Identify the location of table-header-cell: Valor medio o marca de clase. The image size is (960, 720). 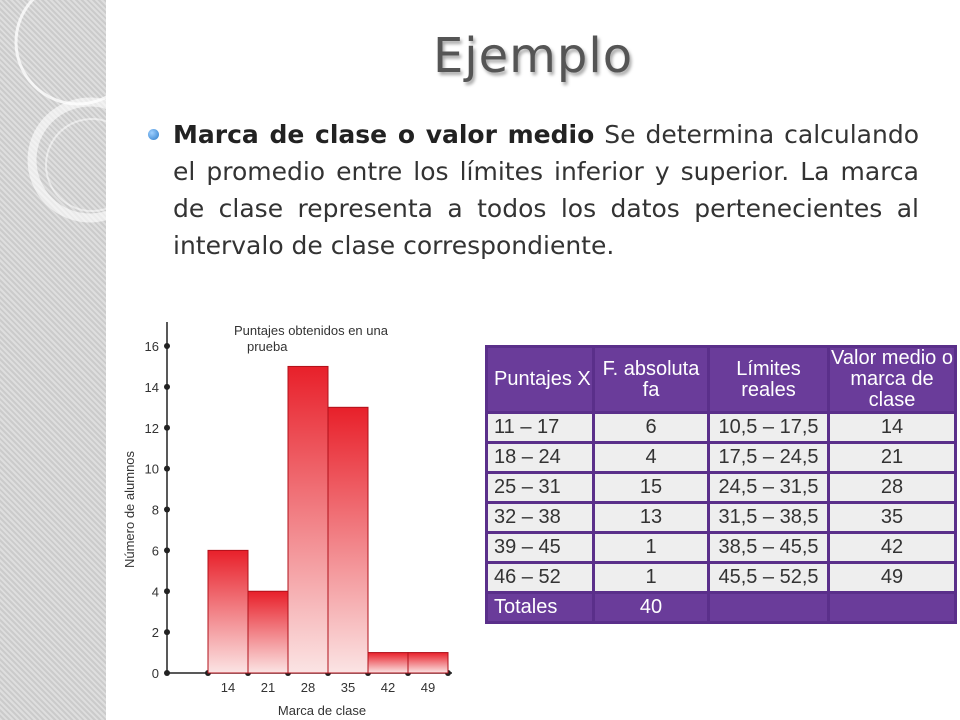
(892, 379).